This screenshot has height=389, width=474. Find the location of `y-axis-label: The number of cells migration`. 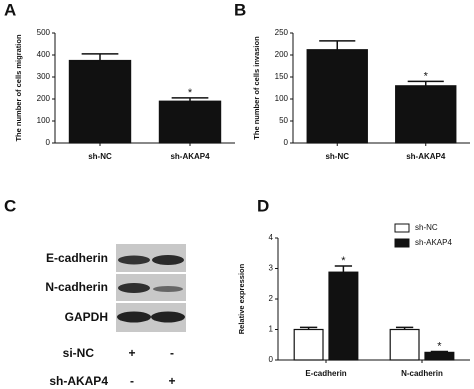

y-axis-label: The number of cells migration is located at coordinates (18, 88).